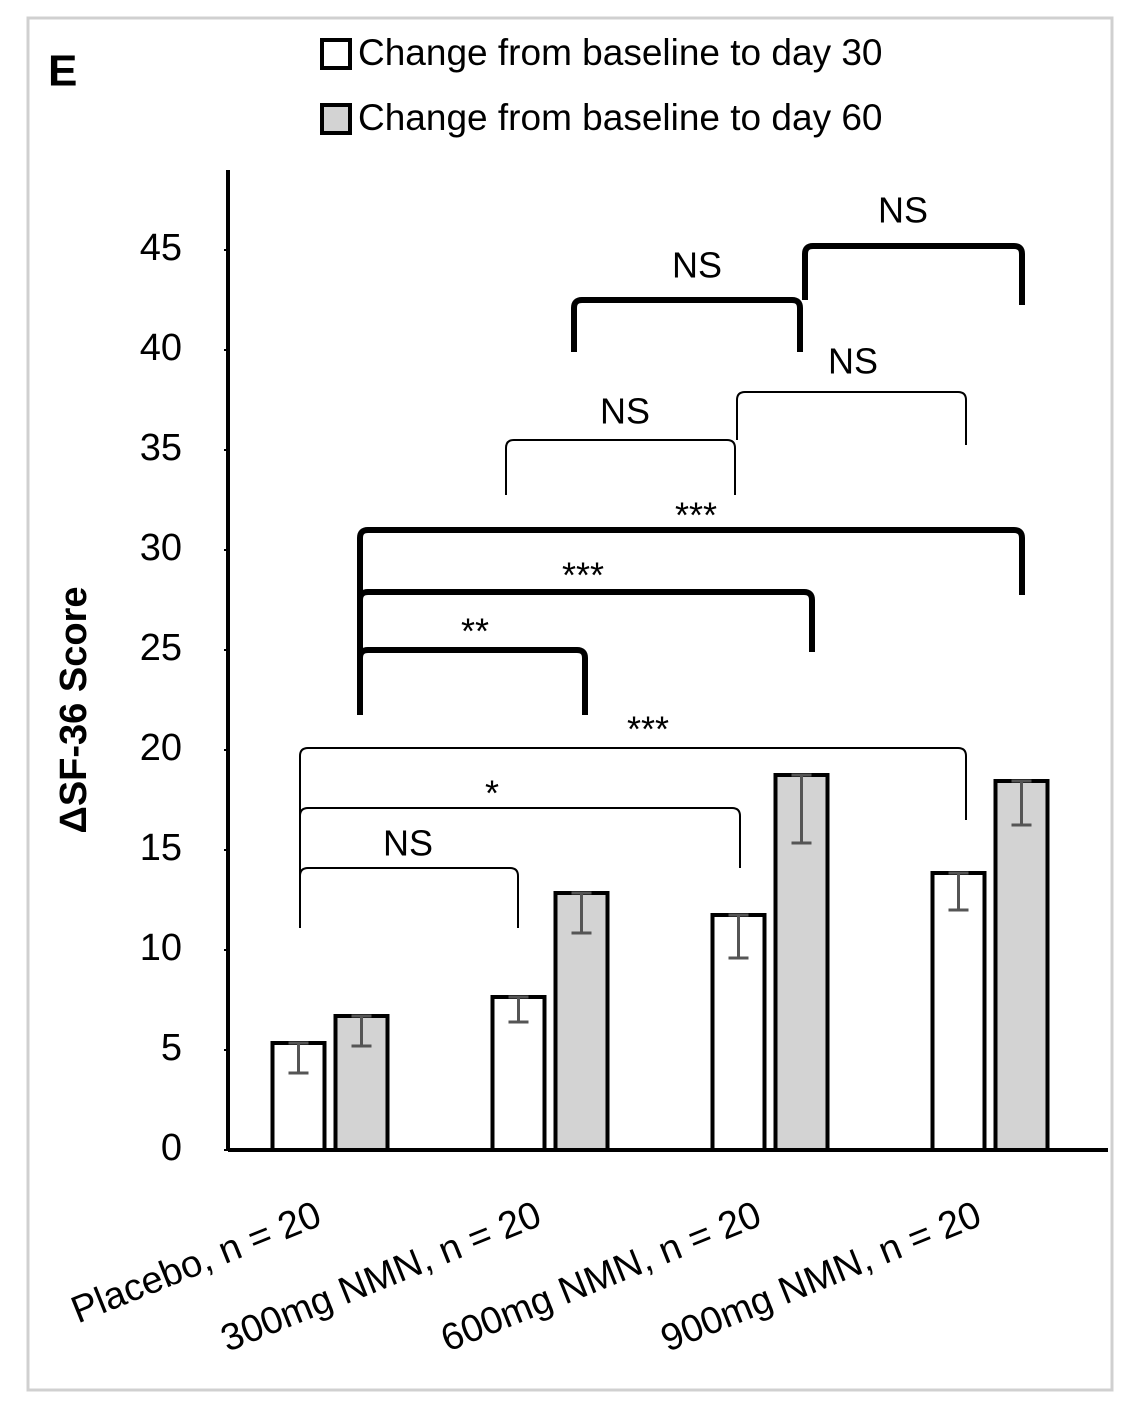 The height and width of the screenshot is (1408, 1140). I want to click on y-tick-label: 10, so click(161, 948).